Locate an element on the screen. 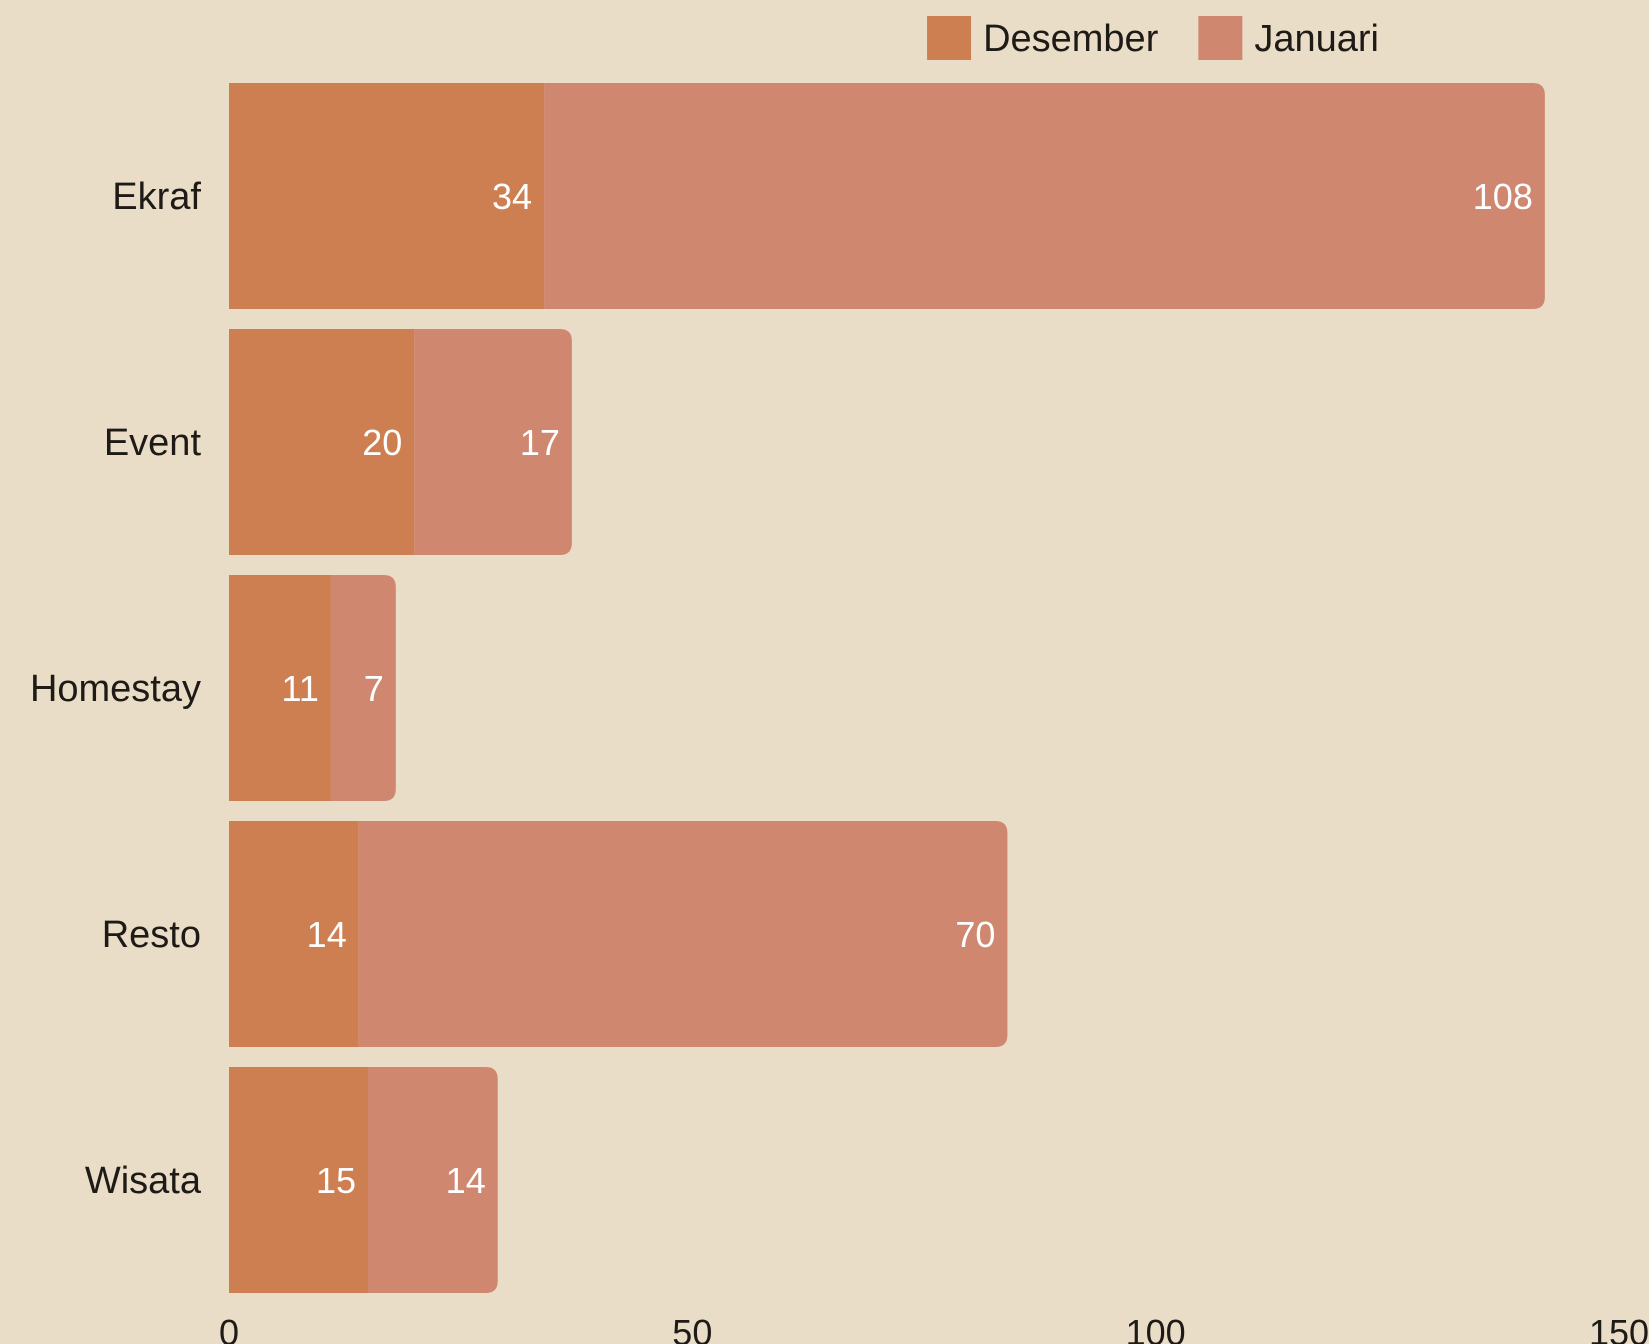  bar-ekraf-desember is located at coordinates (387, 196).